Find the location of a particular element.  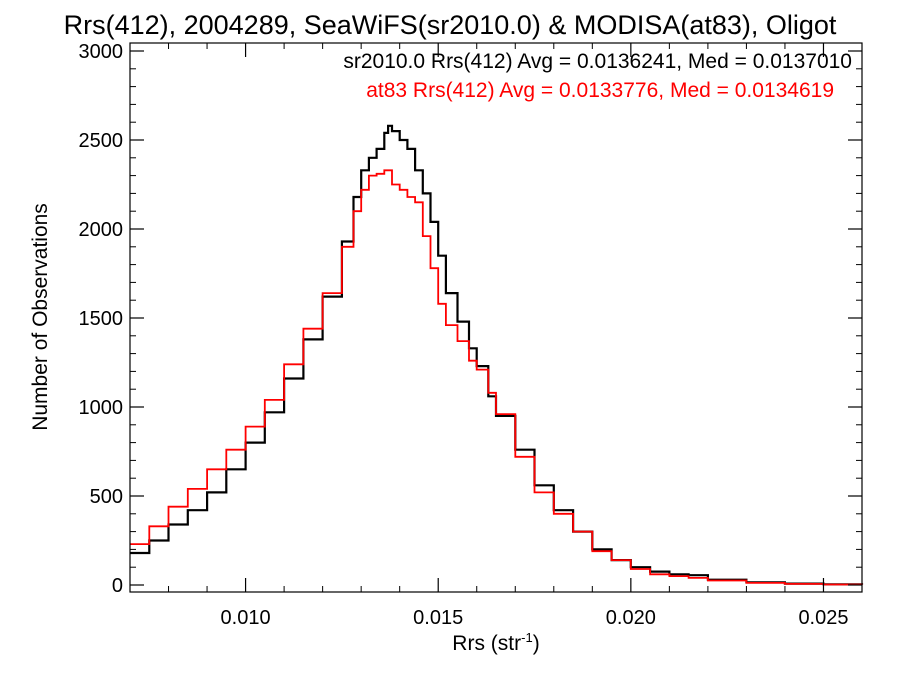

x-axis-label: Rrs (str-1) is located at coordinates (495, 642).